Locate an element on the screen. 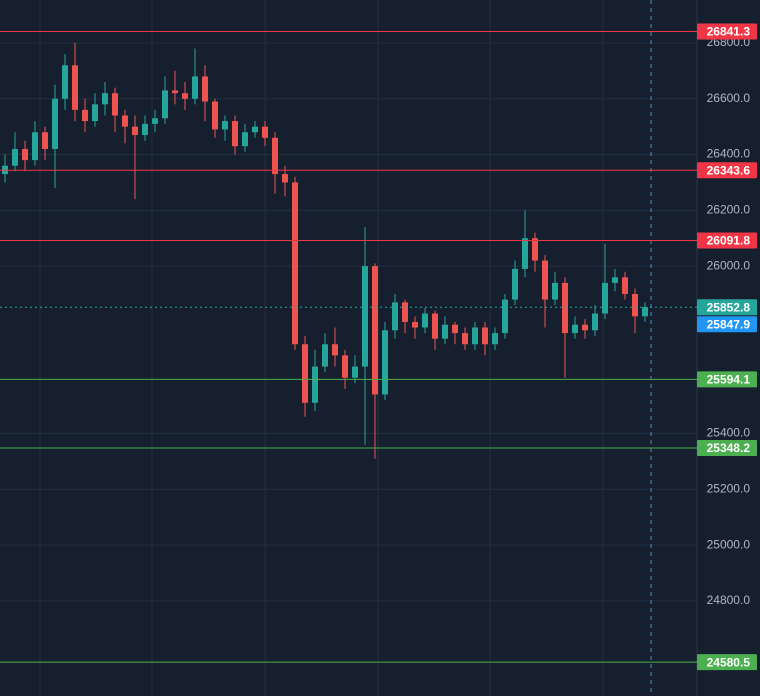 This screenshot has height=696, width=760. y-tick-label: 24800.0 is located at coordinates (729, 600).